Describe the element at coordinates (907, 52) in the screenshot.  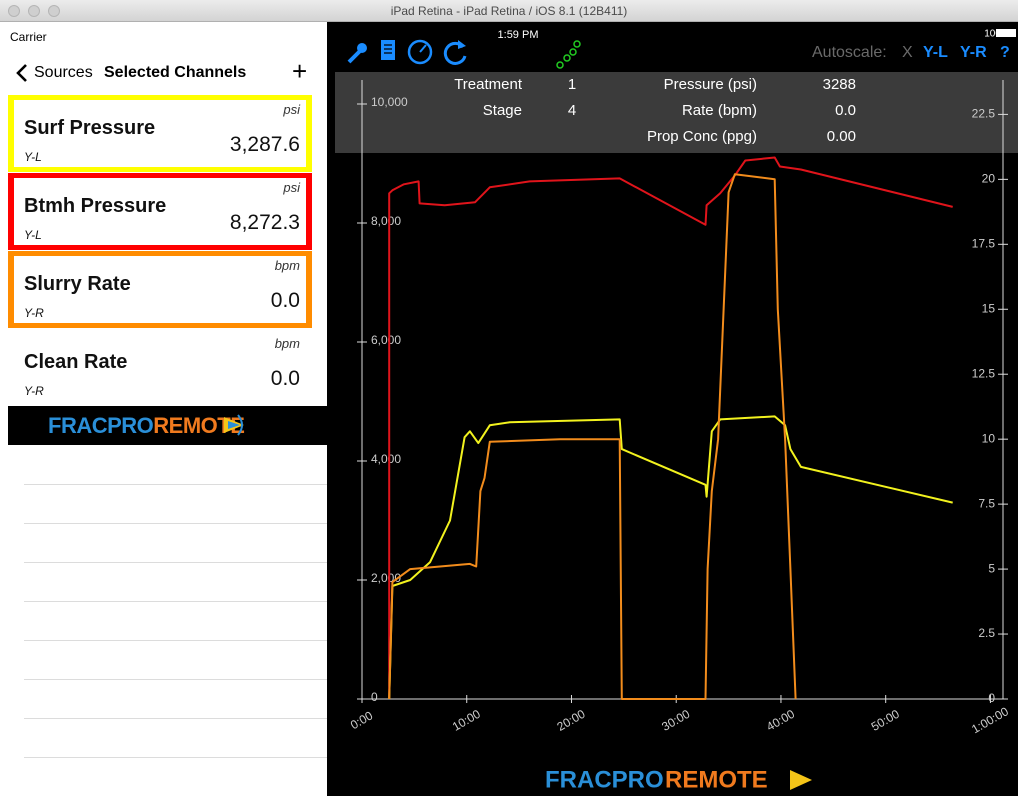
I see `autoscale-x: X` at that location.